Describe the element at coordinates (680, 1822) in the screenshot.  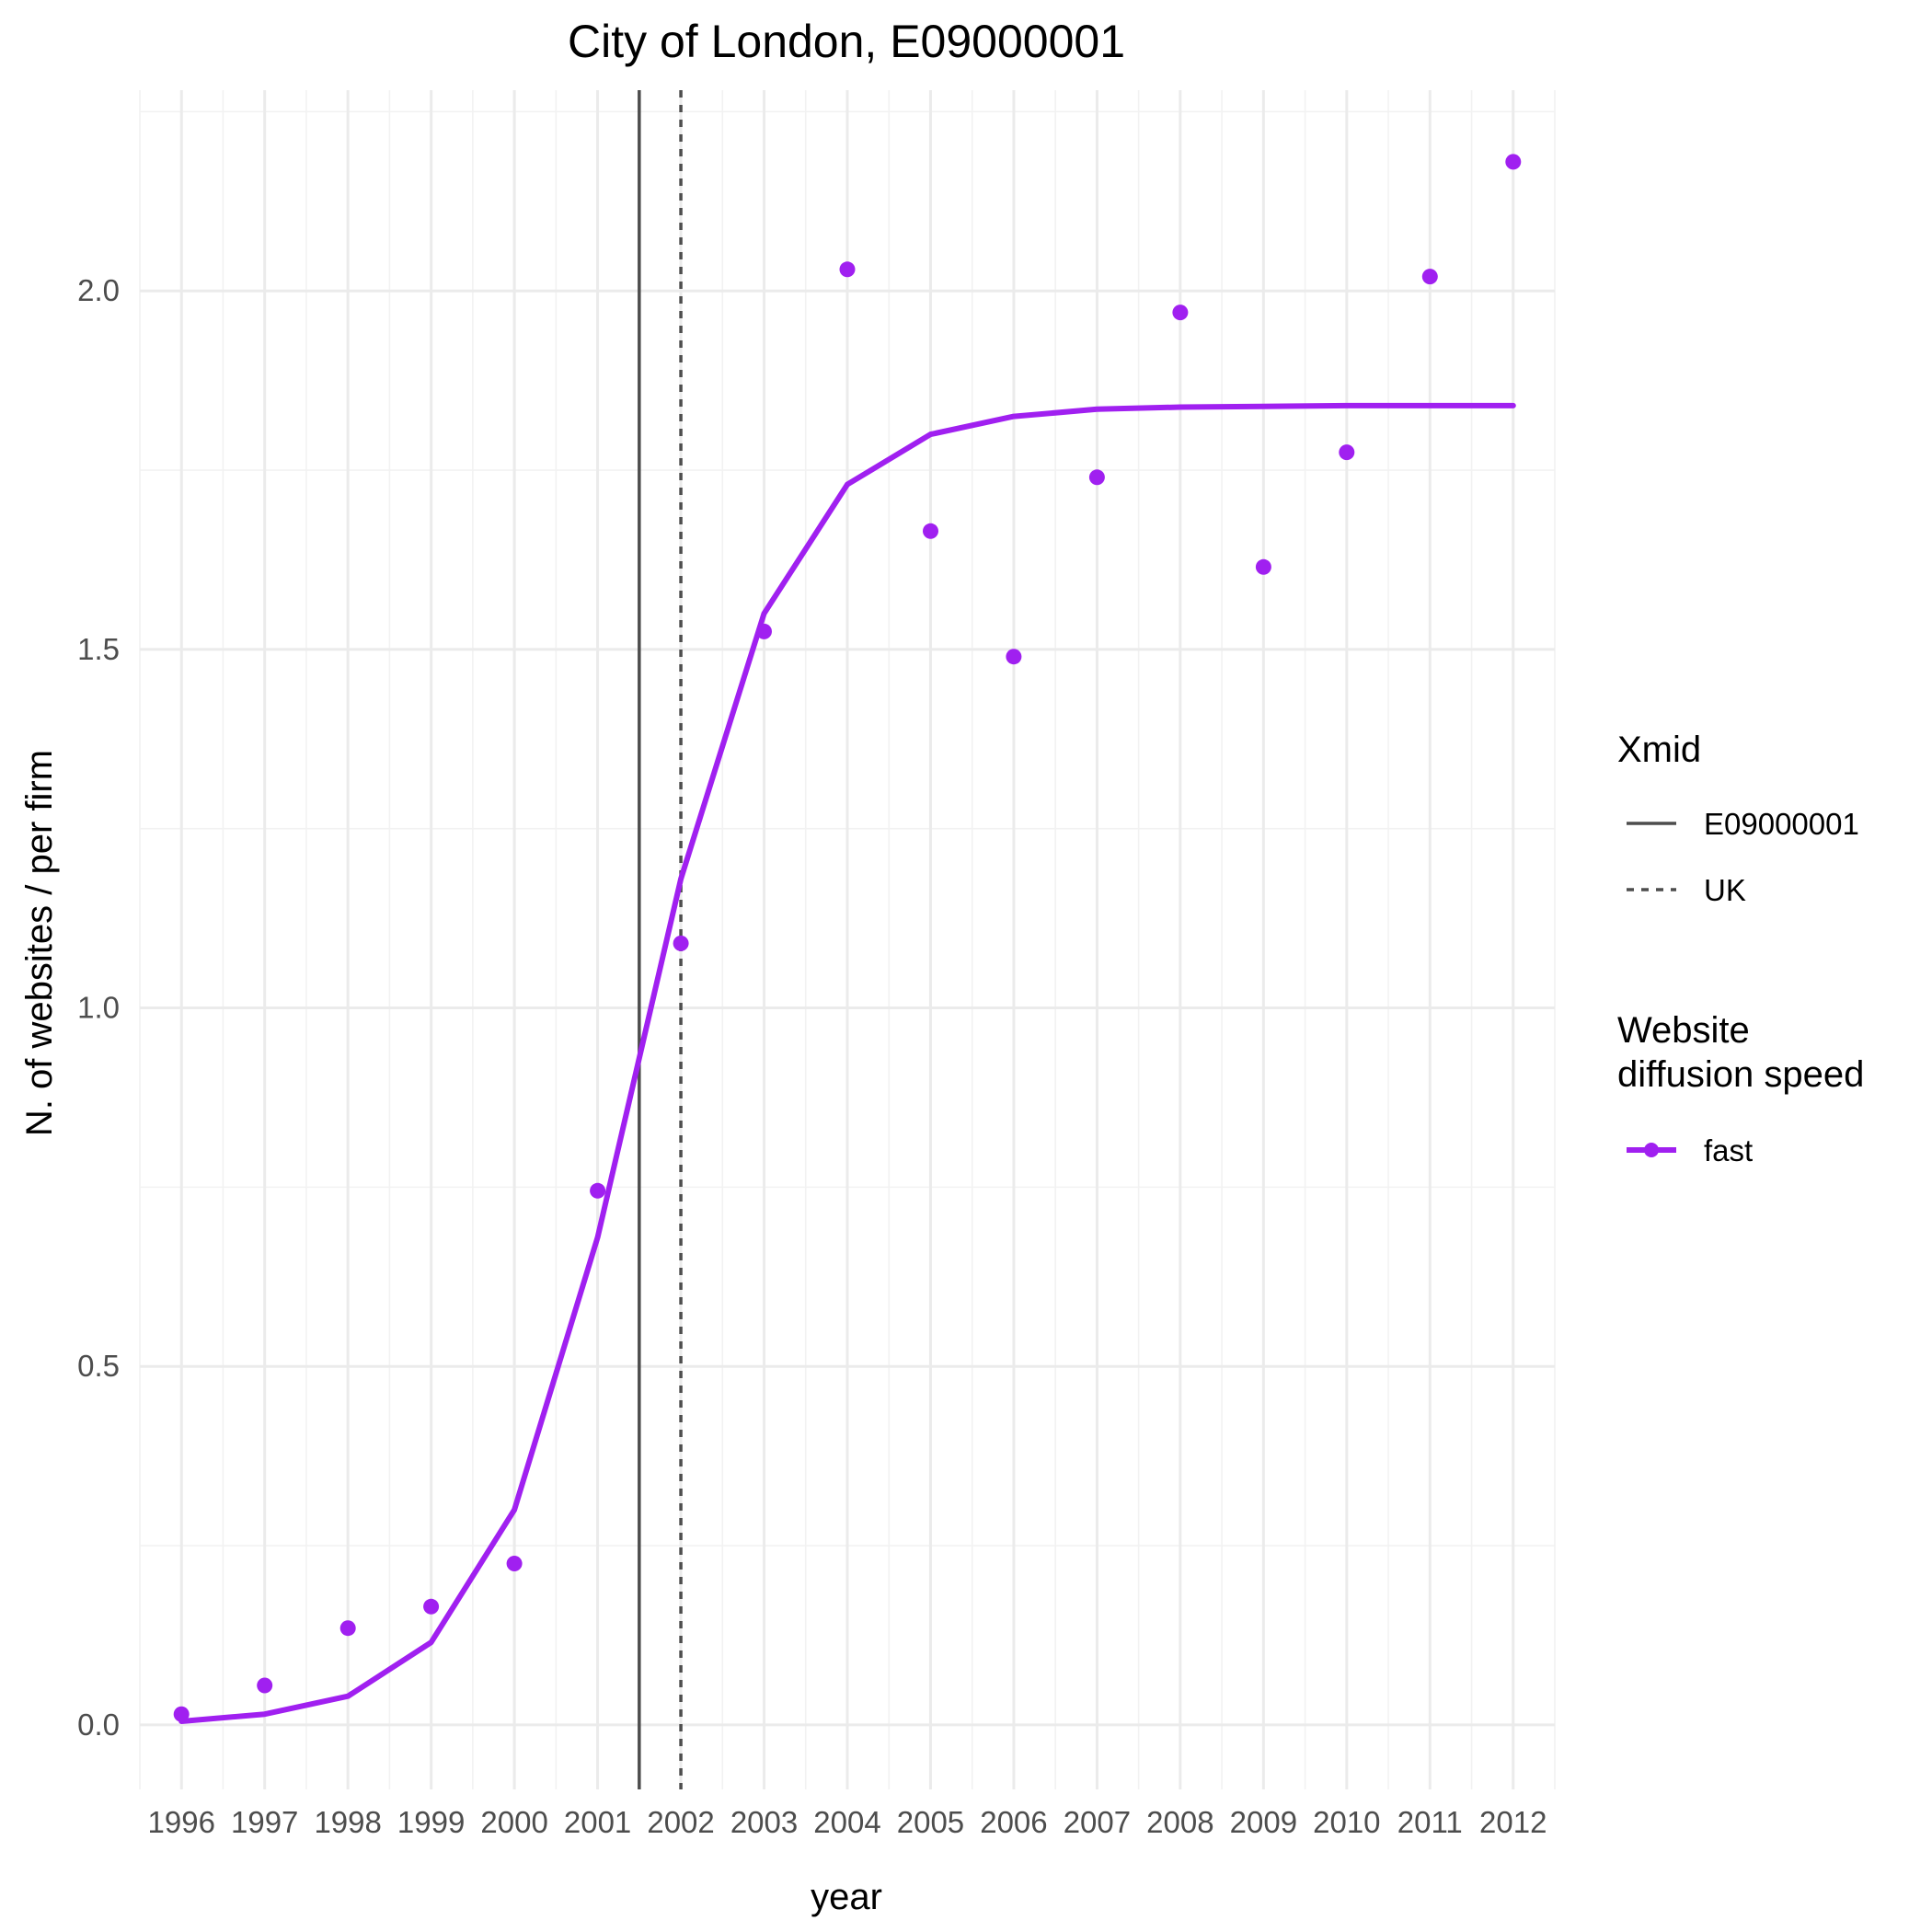
I see `x-tick-label-2002: 2002` at that location.